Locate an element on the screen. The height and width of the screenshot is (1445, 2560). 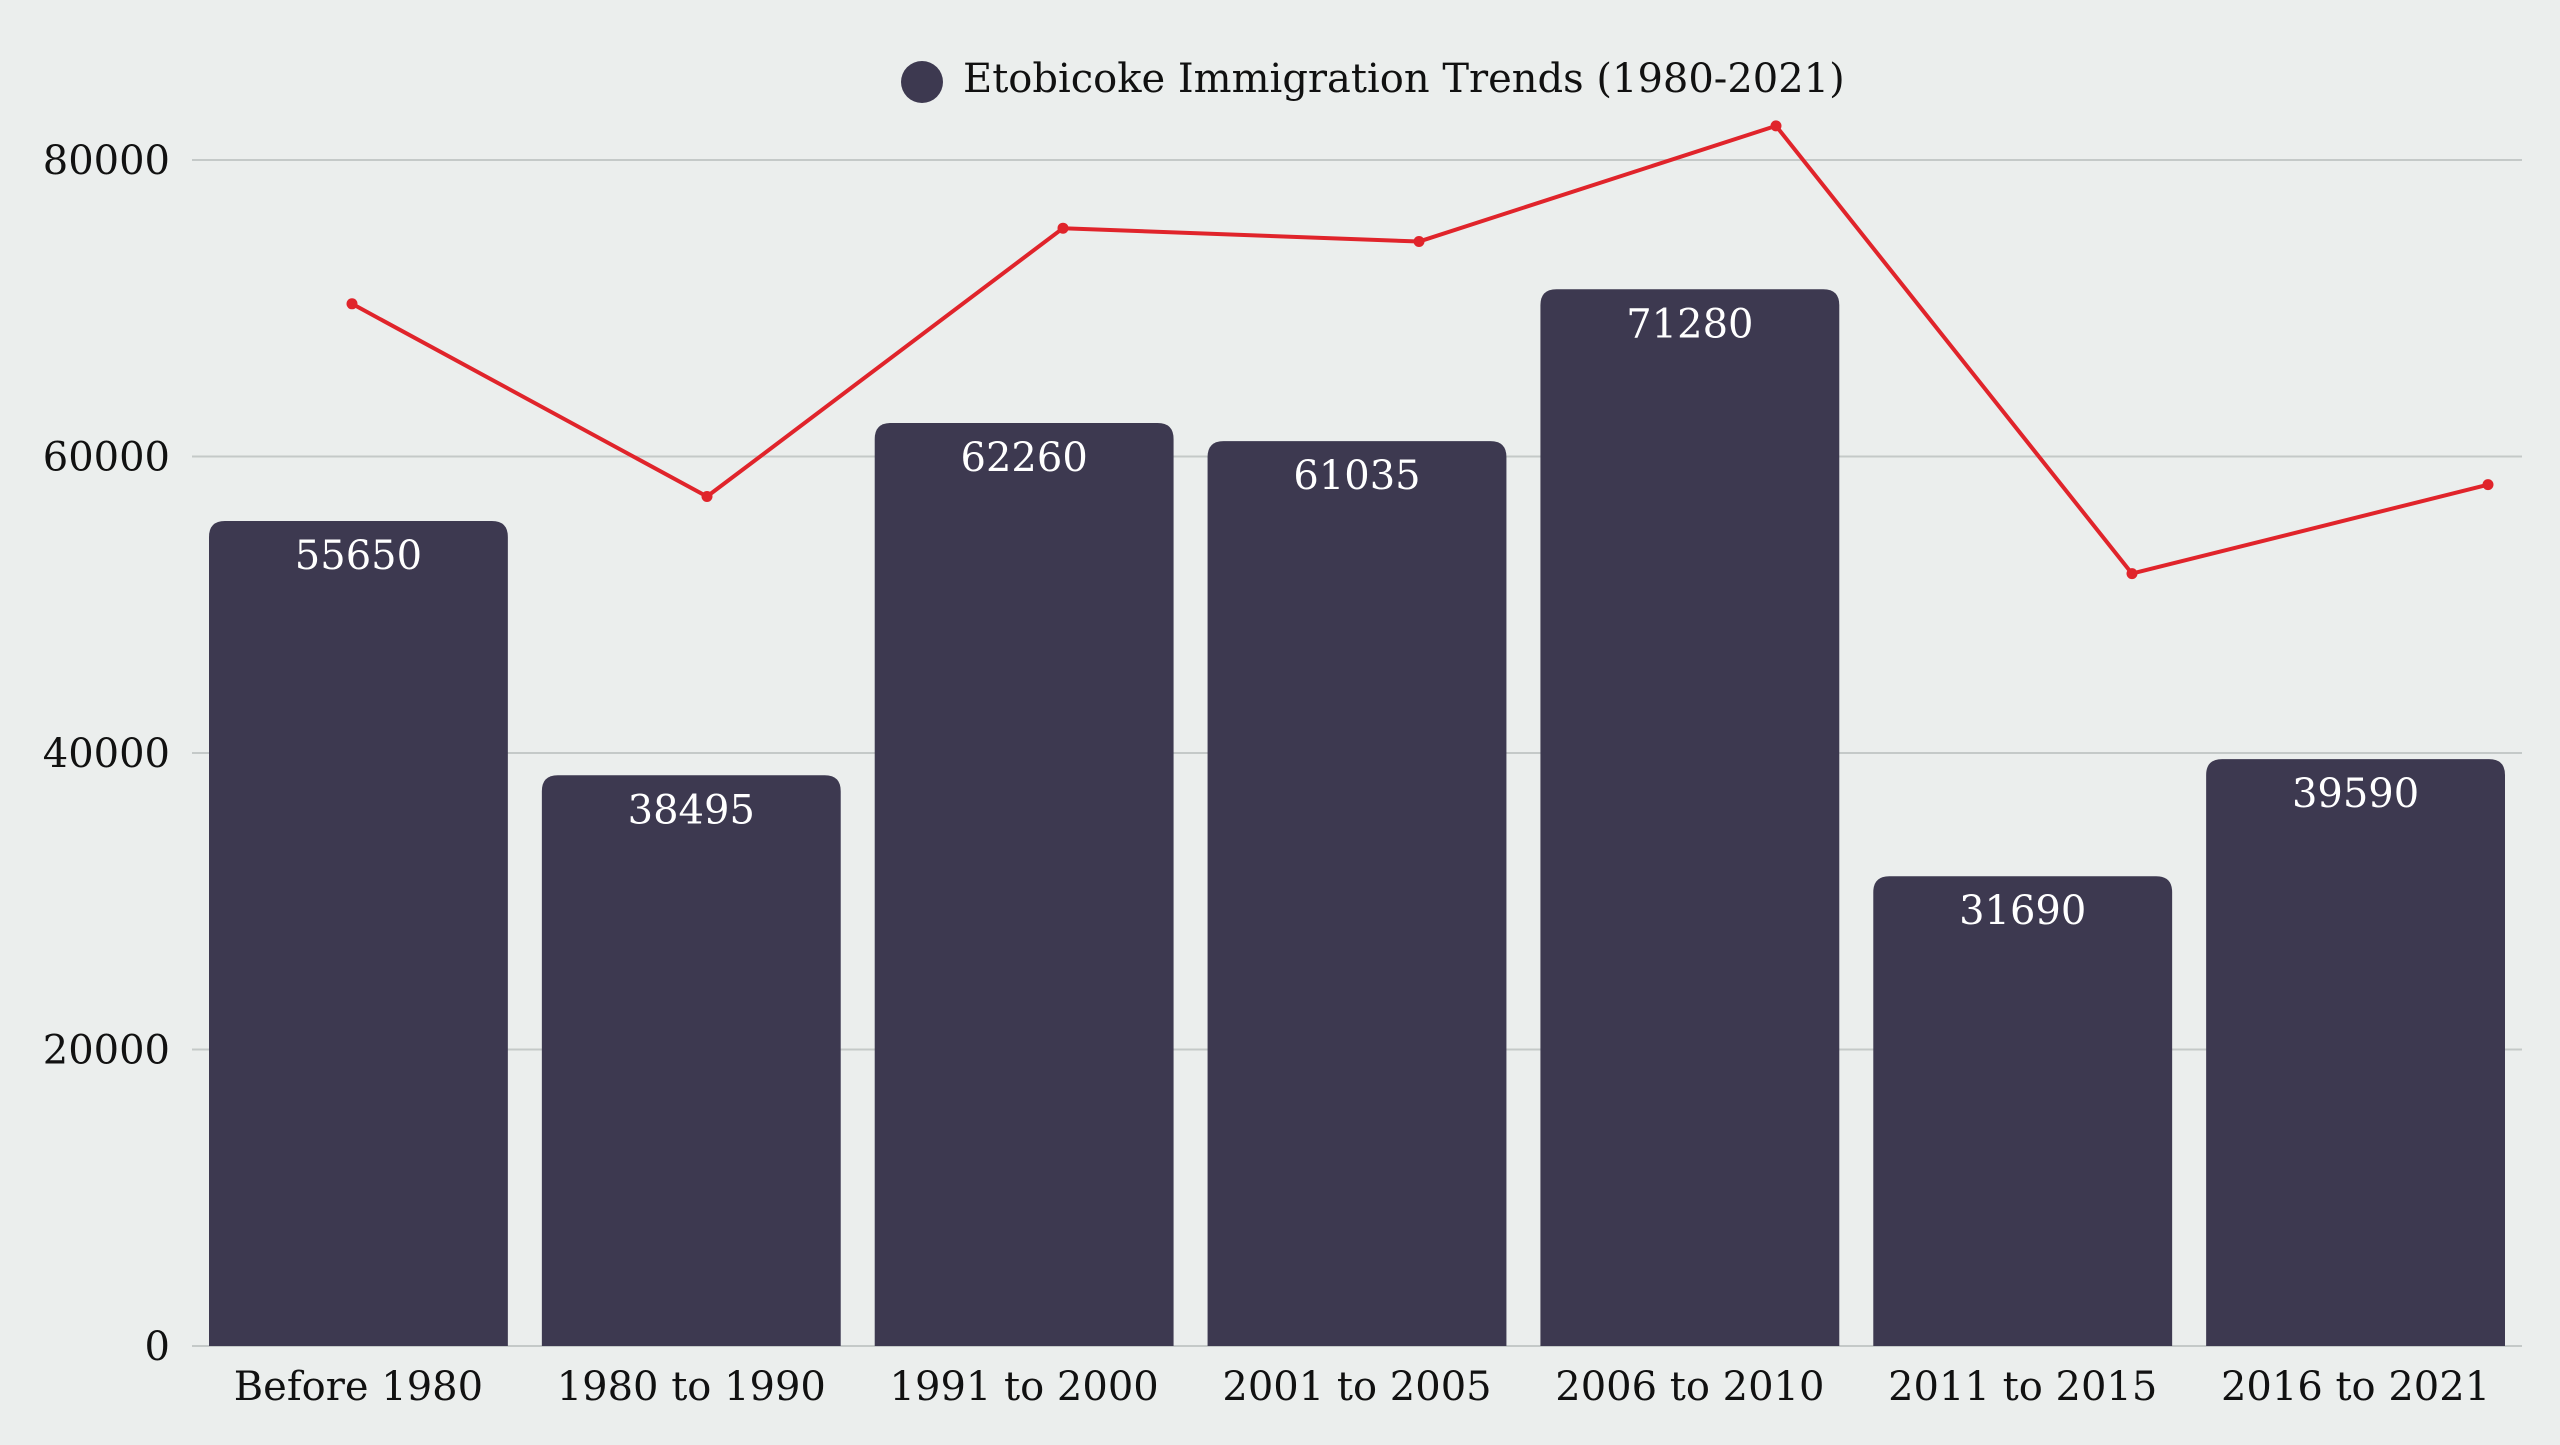
y-tick-label: 20000 is located at coordinates (106, 1051).